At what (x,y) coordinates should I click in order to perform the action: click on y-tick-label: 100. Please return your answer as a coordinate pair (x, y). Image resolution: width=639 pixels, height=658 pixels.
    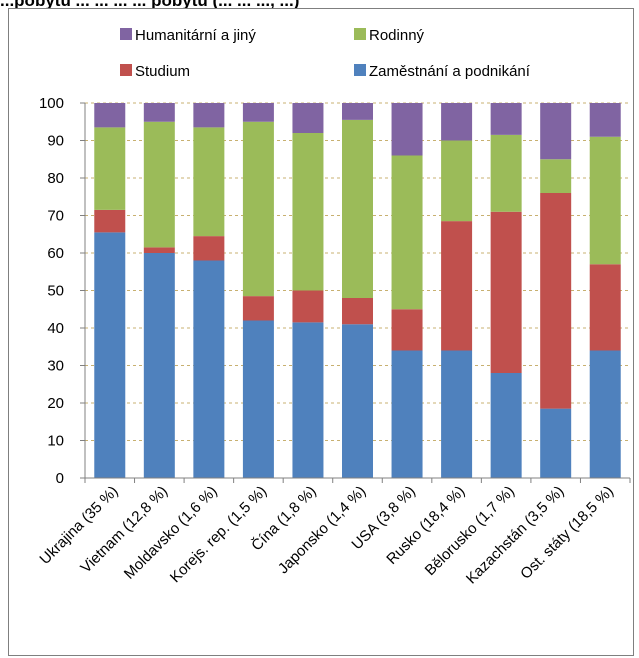
    Looking at the image, I should click on (51, 103).